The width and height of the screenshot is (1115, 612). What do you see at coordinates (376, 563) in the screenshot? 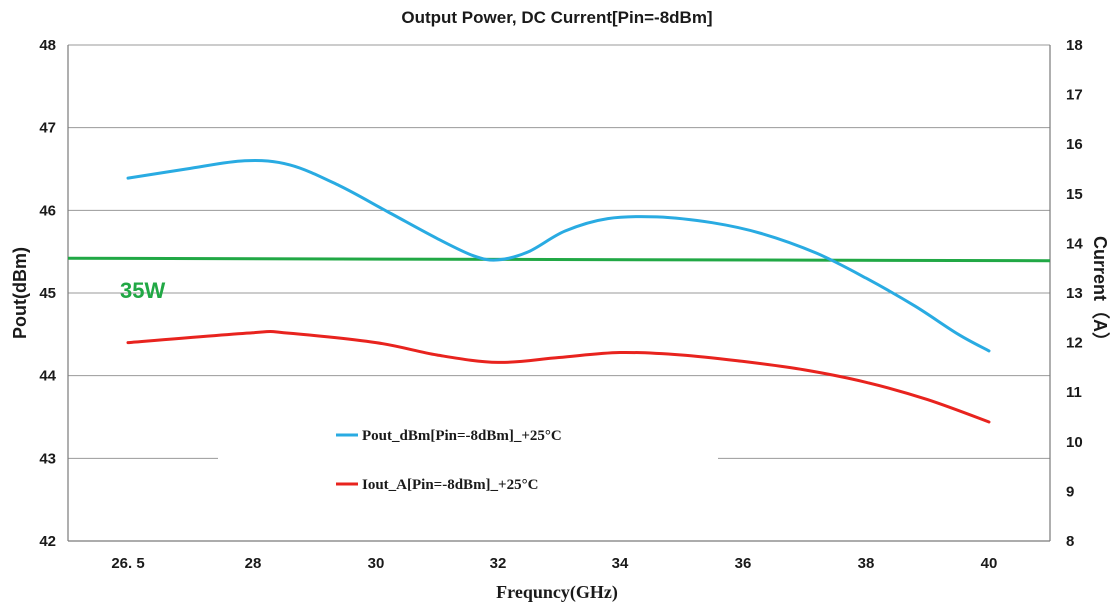
I see `x-tick-label: 30` at bounding box center [376, 563].